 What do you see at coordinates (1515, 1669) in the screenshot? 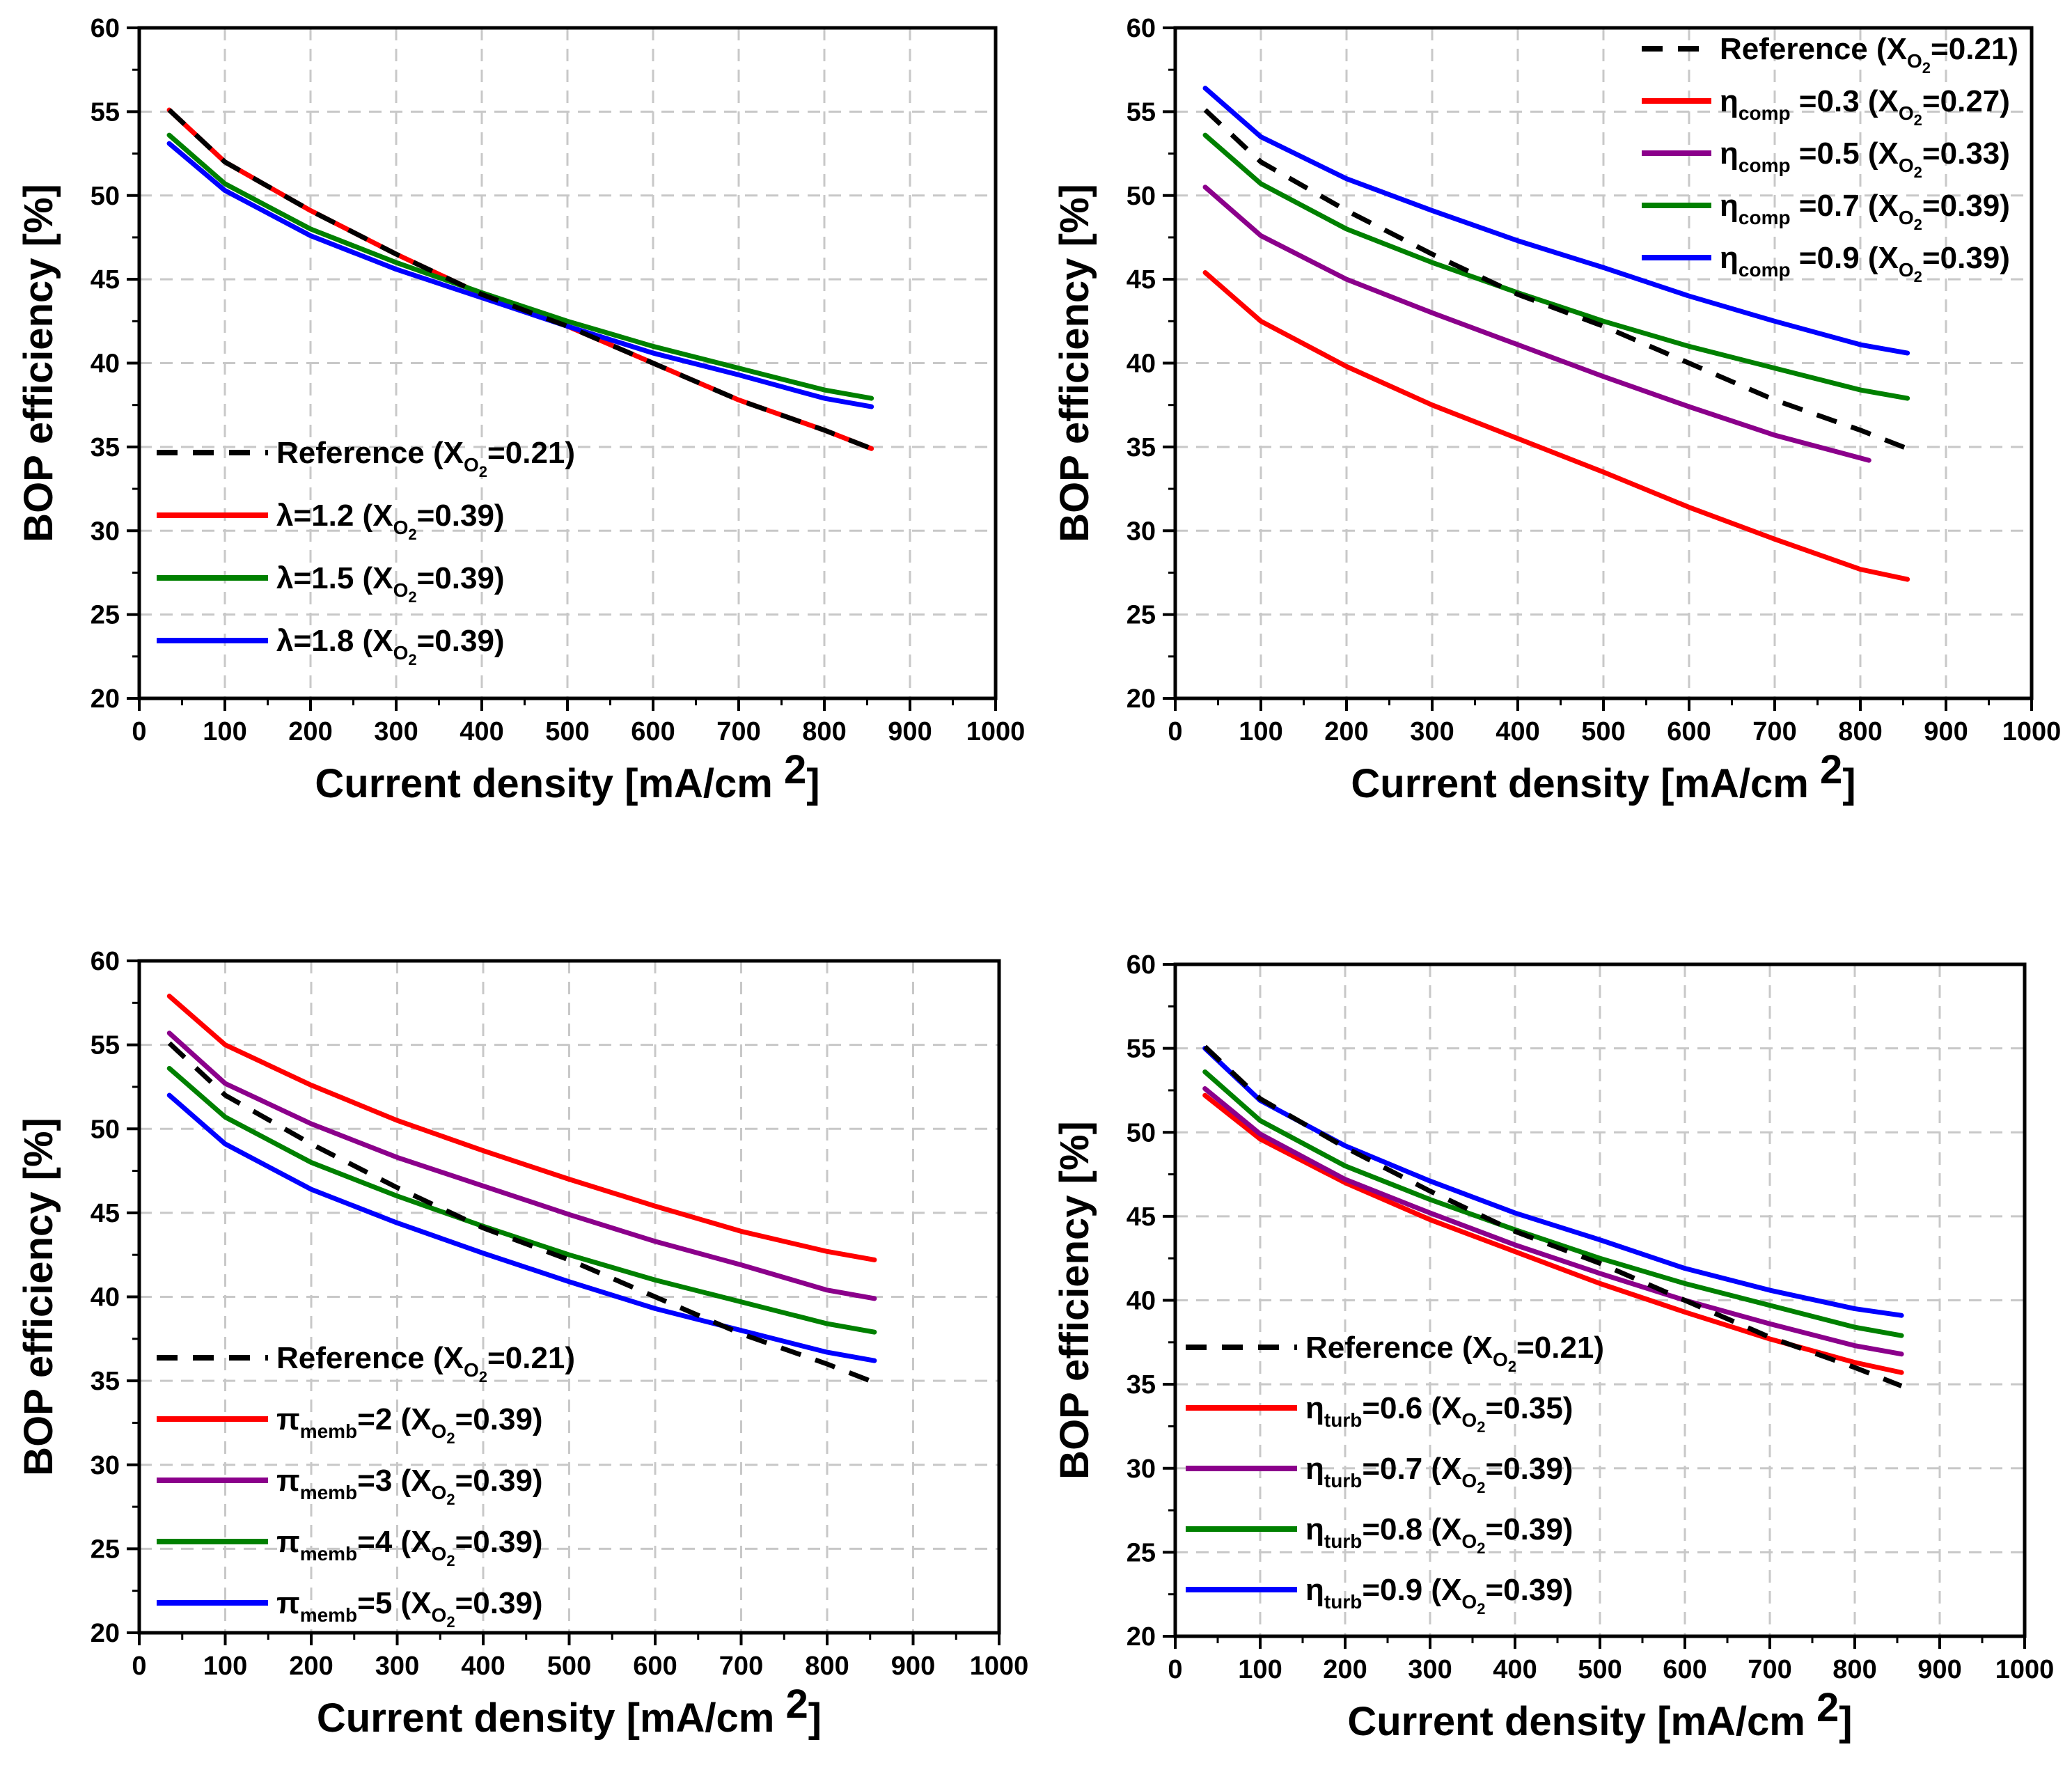
I see `x-tick-label: 400` at bounding box center [1515, 1669].